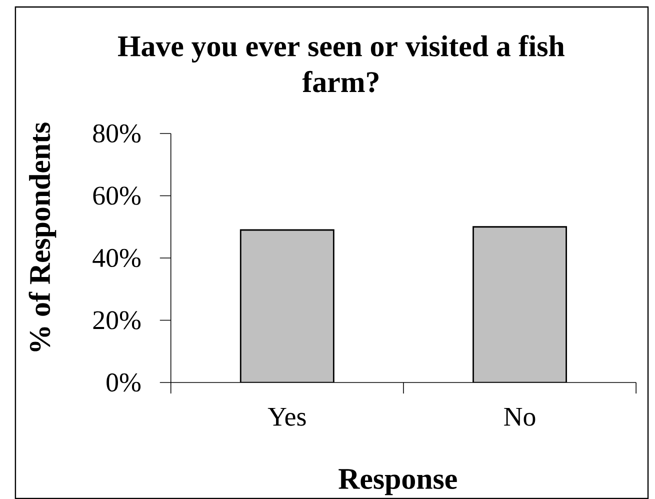 This screenshot has height=499, width=655. Describe the element at coordinates (117, 320) in the screenshot. I see `y-tick-label: 20%` at that location.